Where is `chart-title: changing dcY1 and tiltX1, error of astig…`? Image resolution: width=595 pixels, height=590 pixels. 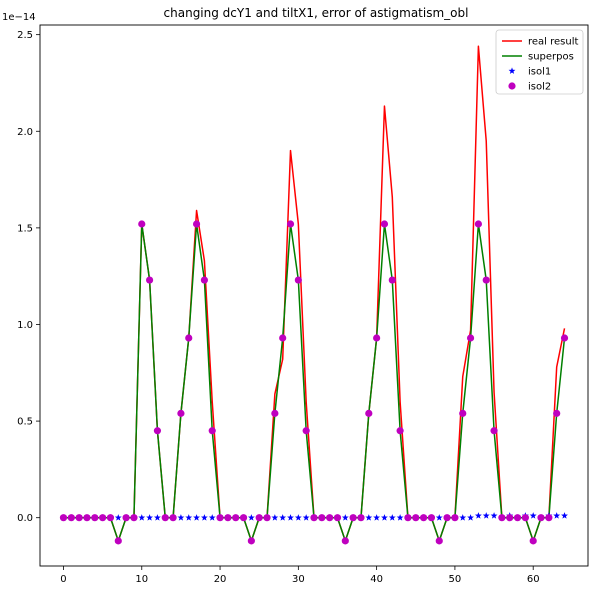
chart-title: changing dcY1 and tiltX1, error of astig… is located at coordinates (316, 13).